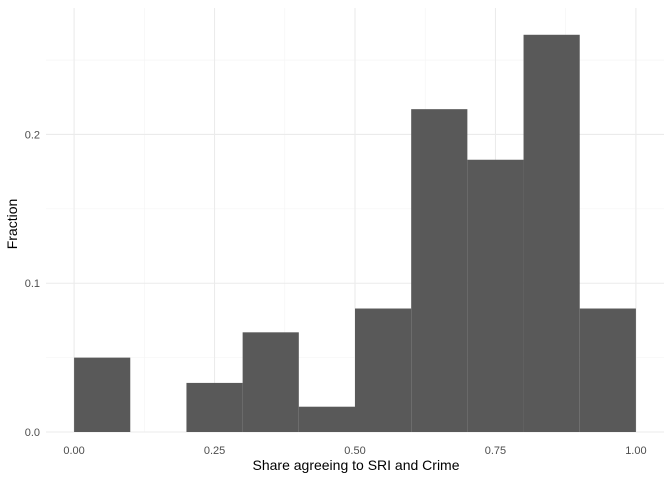 This screenshot has height=480, width=672. Describe the element at coordinates (214, 451) in the screenshot. I see `x-tick-label: 0.25` at that location.